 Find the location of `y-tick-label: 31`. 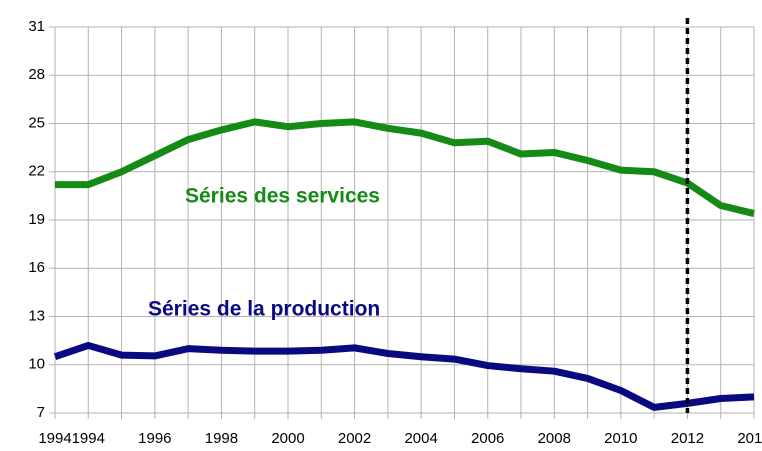

y-tick-label: 31 is located at coordinates (36, 26).